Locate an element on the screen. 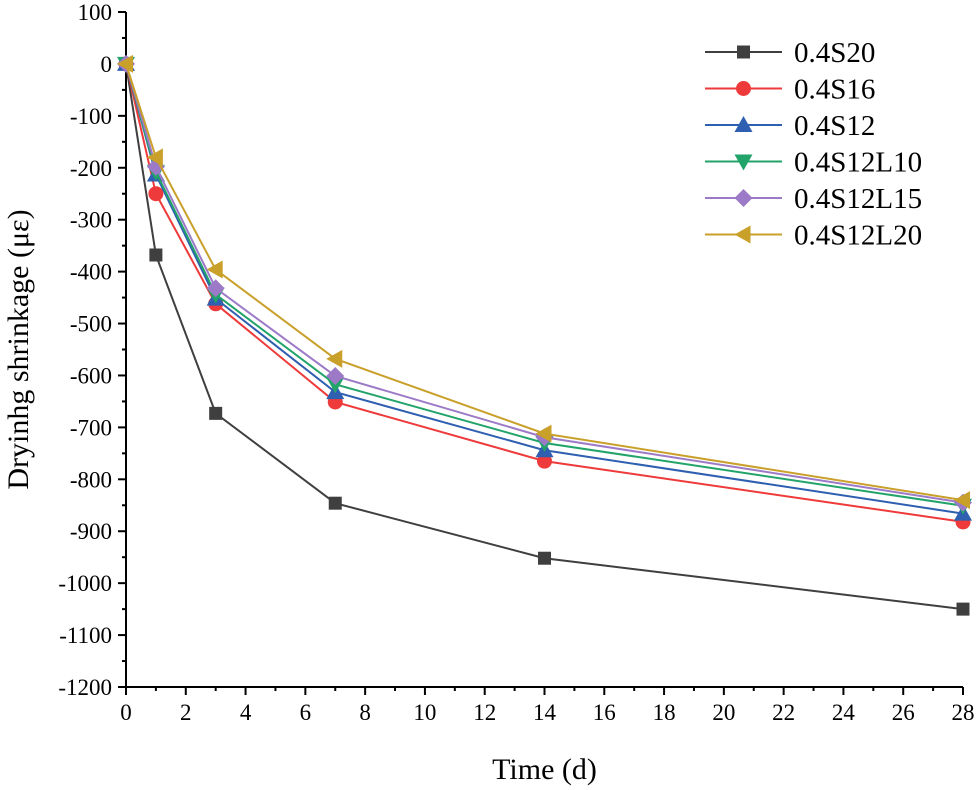  x-tick-label: 14 is located at coordinates (545, 712).